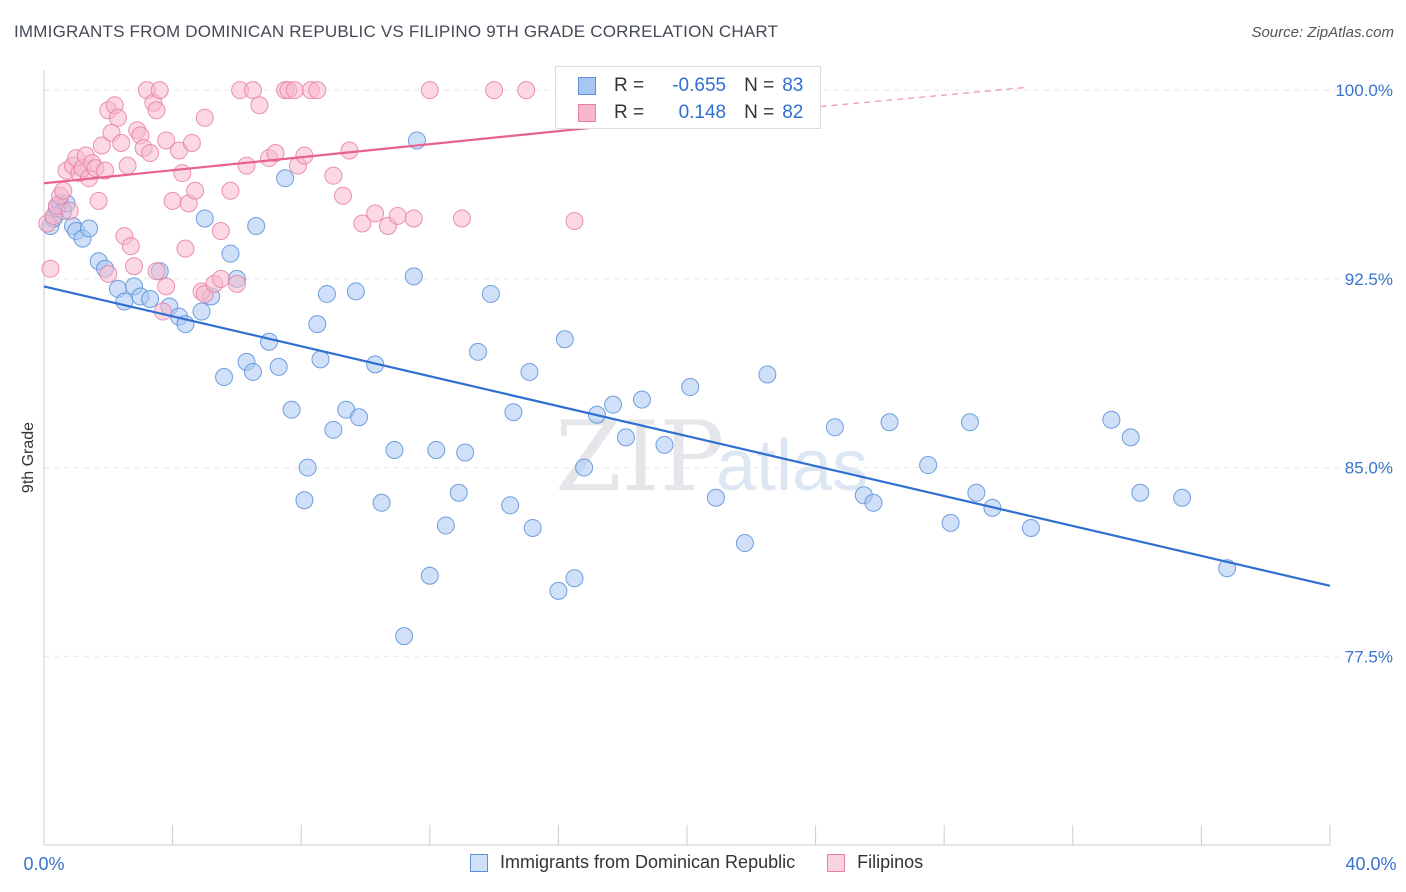  What do you see at coordinates (1369, 279) in the screenshot?
I see `y-tick-label: 92.5%` at bounding box center [1369, 279].